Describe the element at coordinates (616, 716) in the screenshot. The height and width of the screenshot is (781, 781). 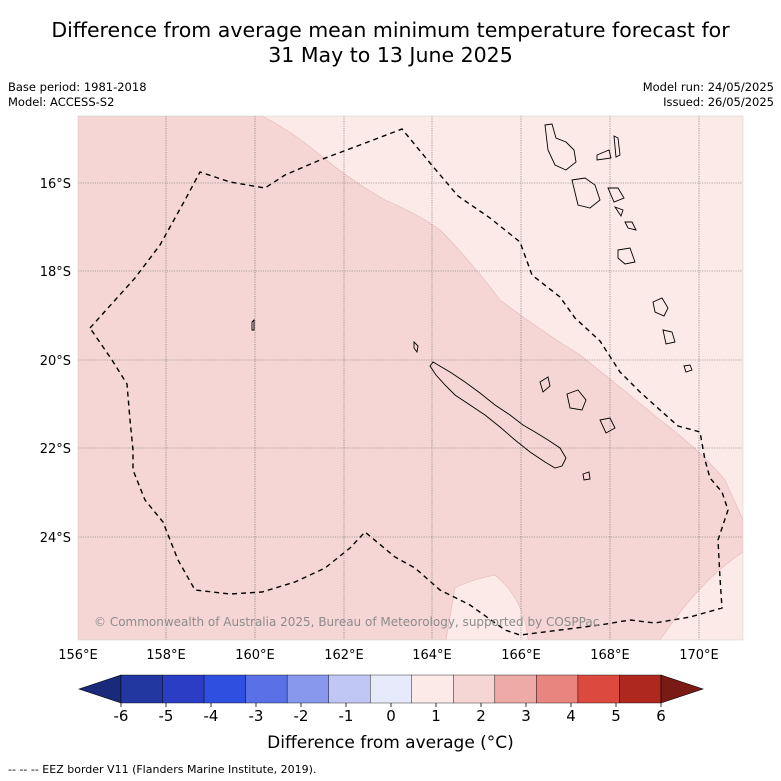
I see `colorbar-tick-label: 5` at that location.